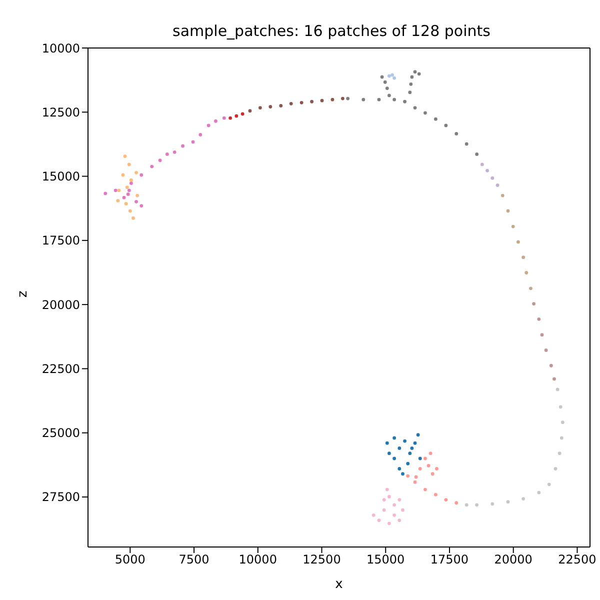 The width and height of the screenshot is (600, 600). I want to click on y-tick-label: 25000, so click(61, 433).